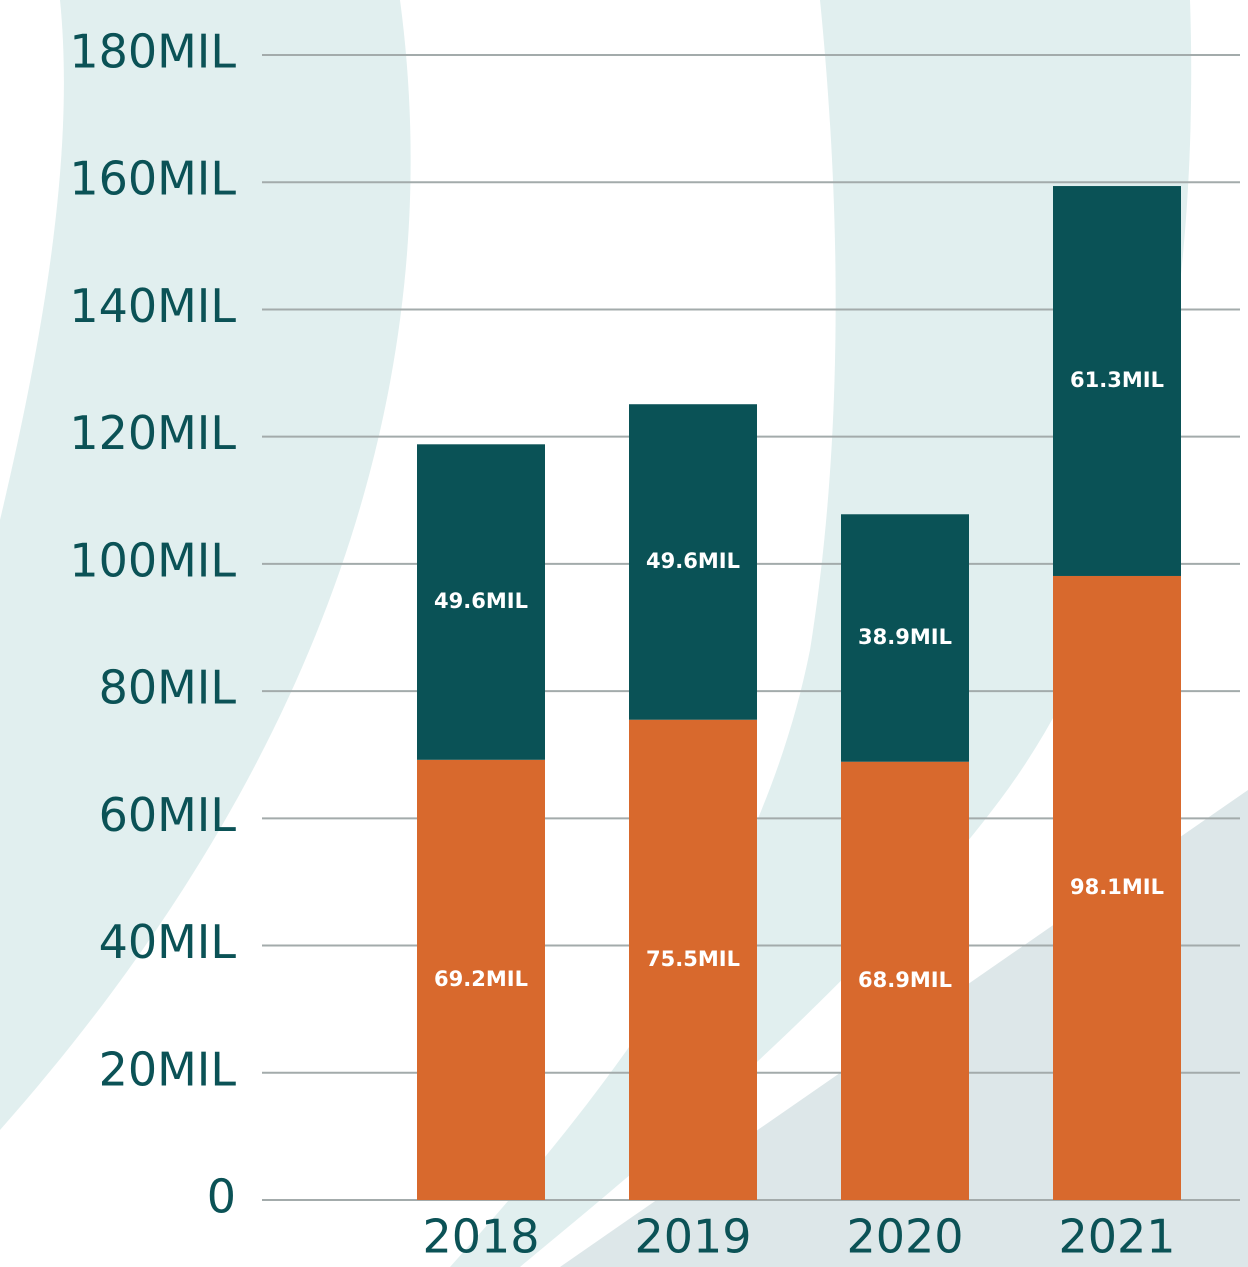  What do you see at coordinates (168, 815) in the screenshot?
I see `y-tick-label: 60MIL` at bounding box center [168, 815].